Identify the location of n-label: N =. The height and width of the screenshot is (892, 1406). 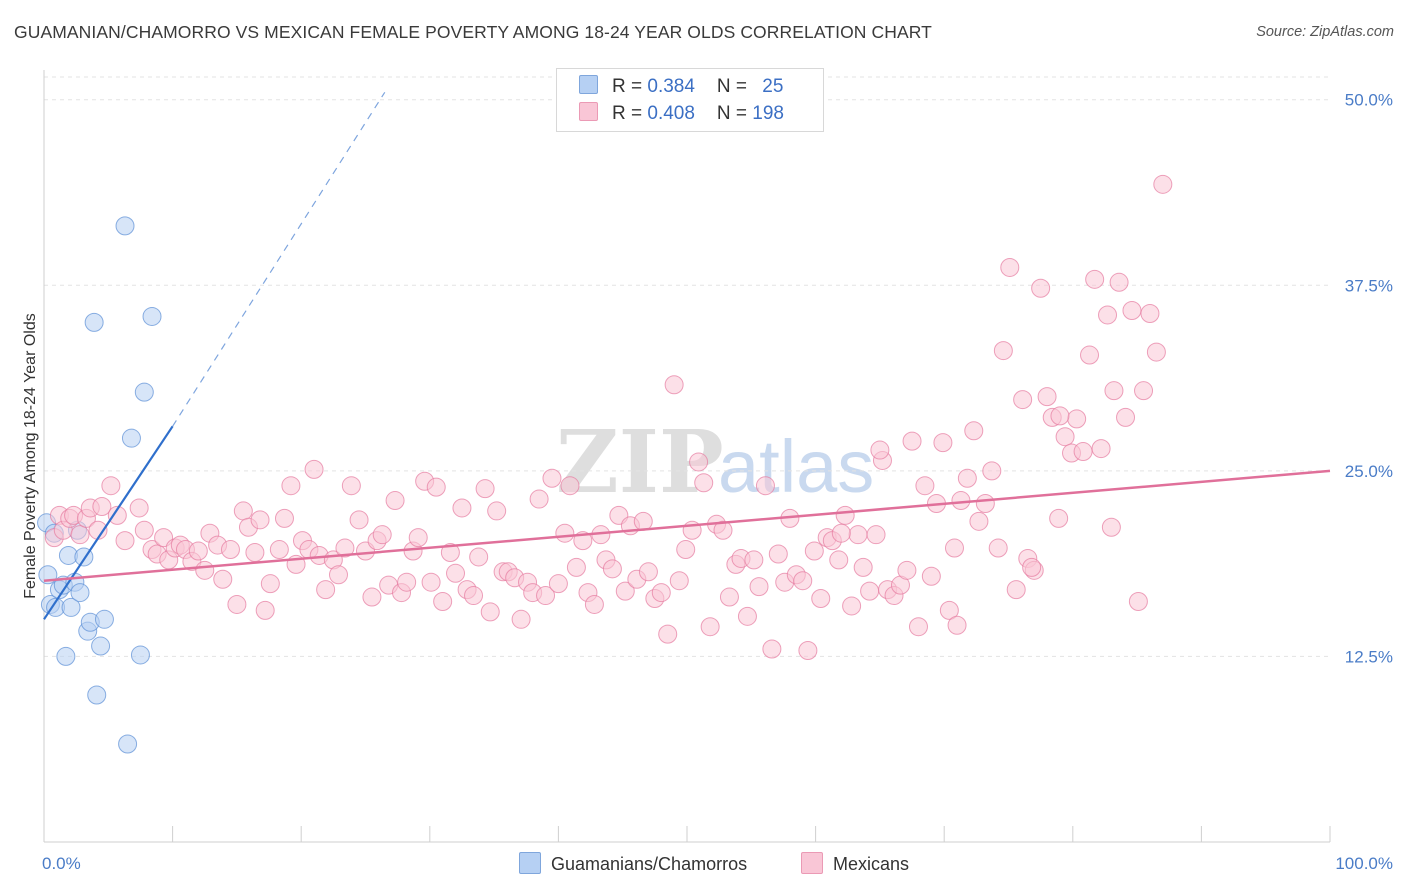
(734, 113).